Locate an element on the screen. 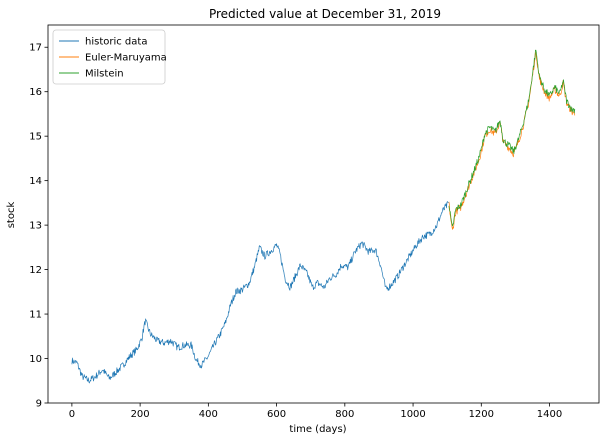 The height and width of the screenshot is (441, 609). y-axis-label: stock is located at coordinates (11, 215).